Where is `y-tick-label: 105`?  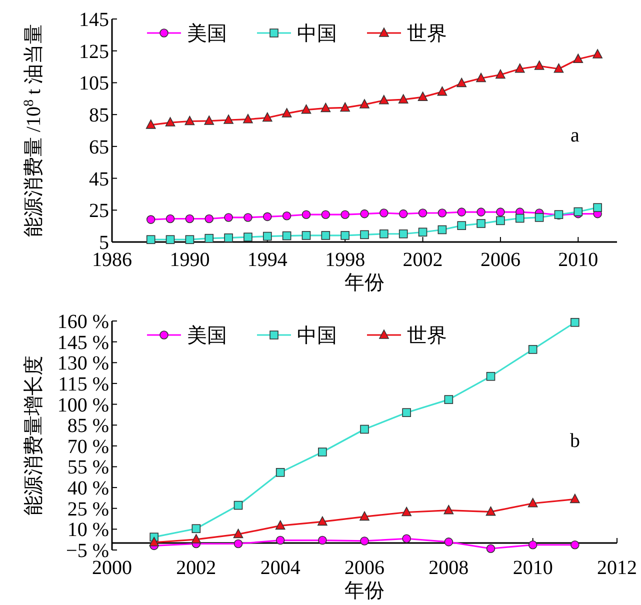
y-tick-label: 105 is located at coordinates (94, 83).